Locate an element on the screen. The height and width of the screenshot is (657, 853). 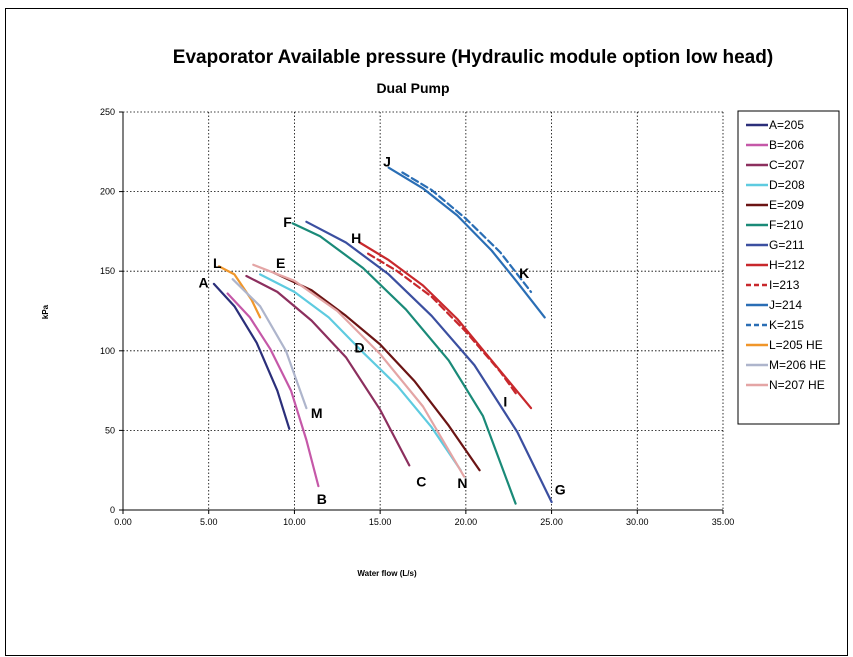
curve-label: M is located at coordinates (317, 413).